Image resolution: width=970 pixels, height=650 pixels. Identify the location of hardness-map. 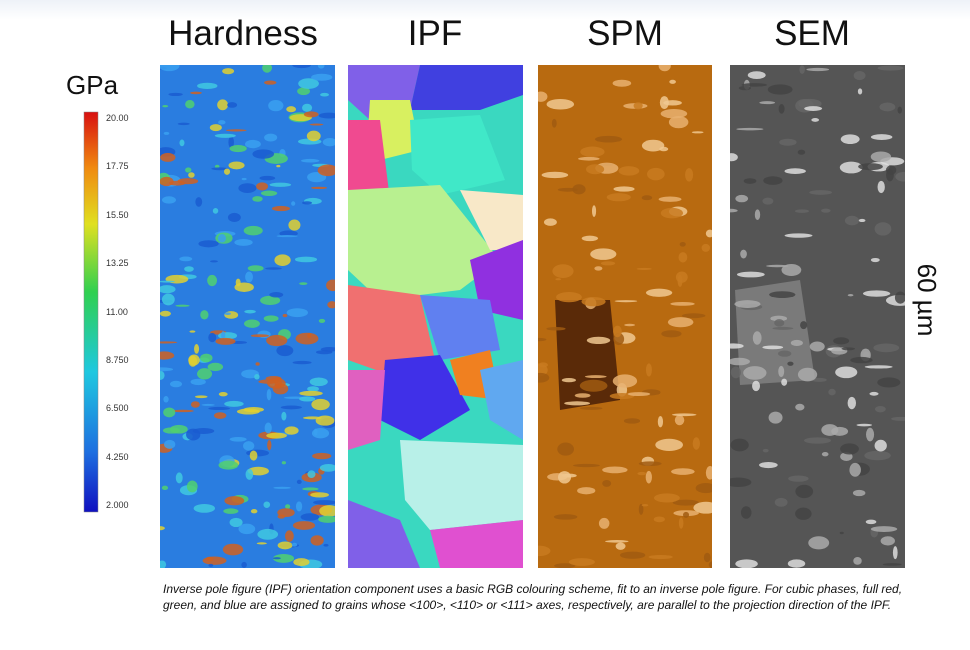
(247, 316).